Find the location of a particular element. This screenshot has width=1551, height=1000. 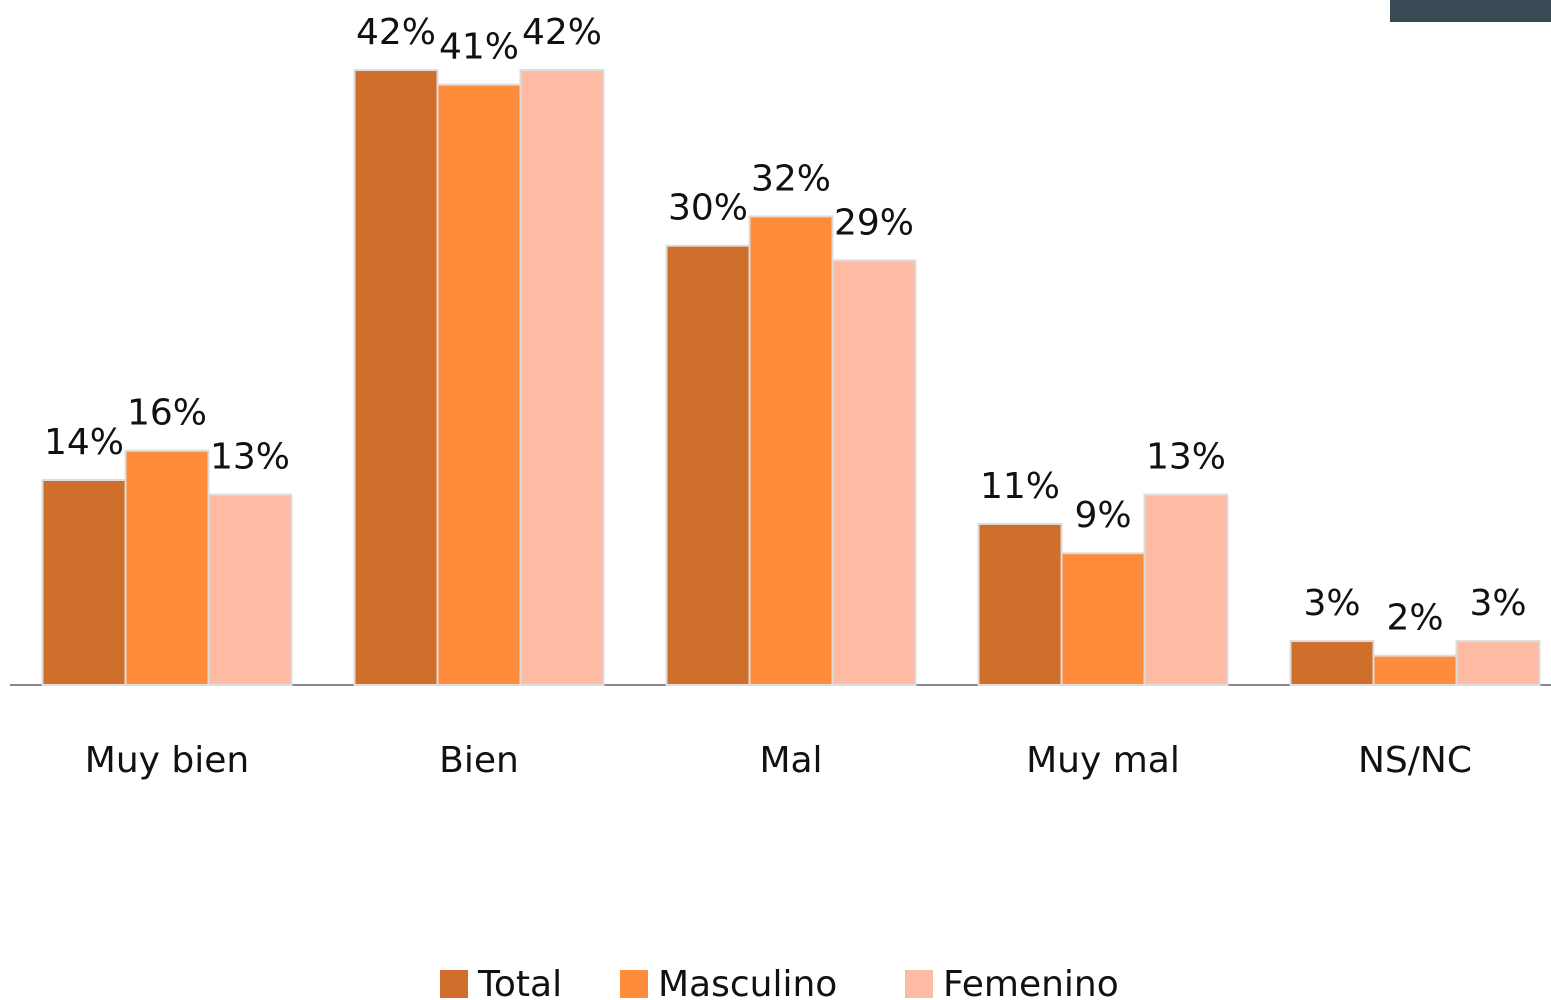

data-label: 16% is located at coordinates (167, 413).